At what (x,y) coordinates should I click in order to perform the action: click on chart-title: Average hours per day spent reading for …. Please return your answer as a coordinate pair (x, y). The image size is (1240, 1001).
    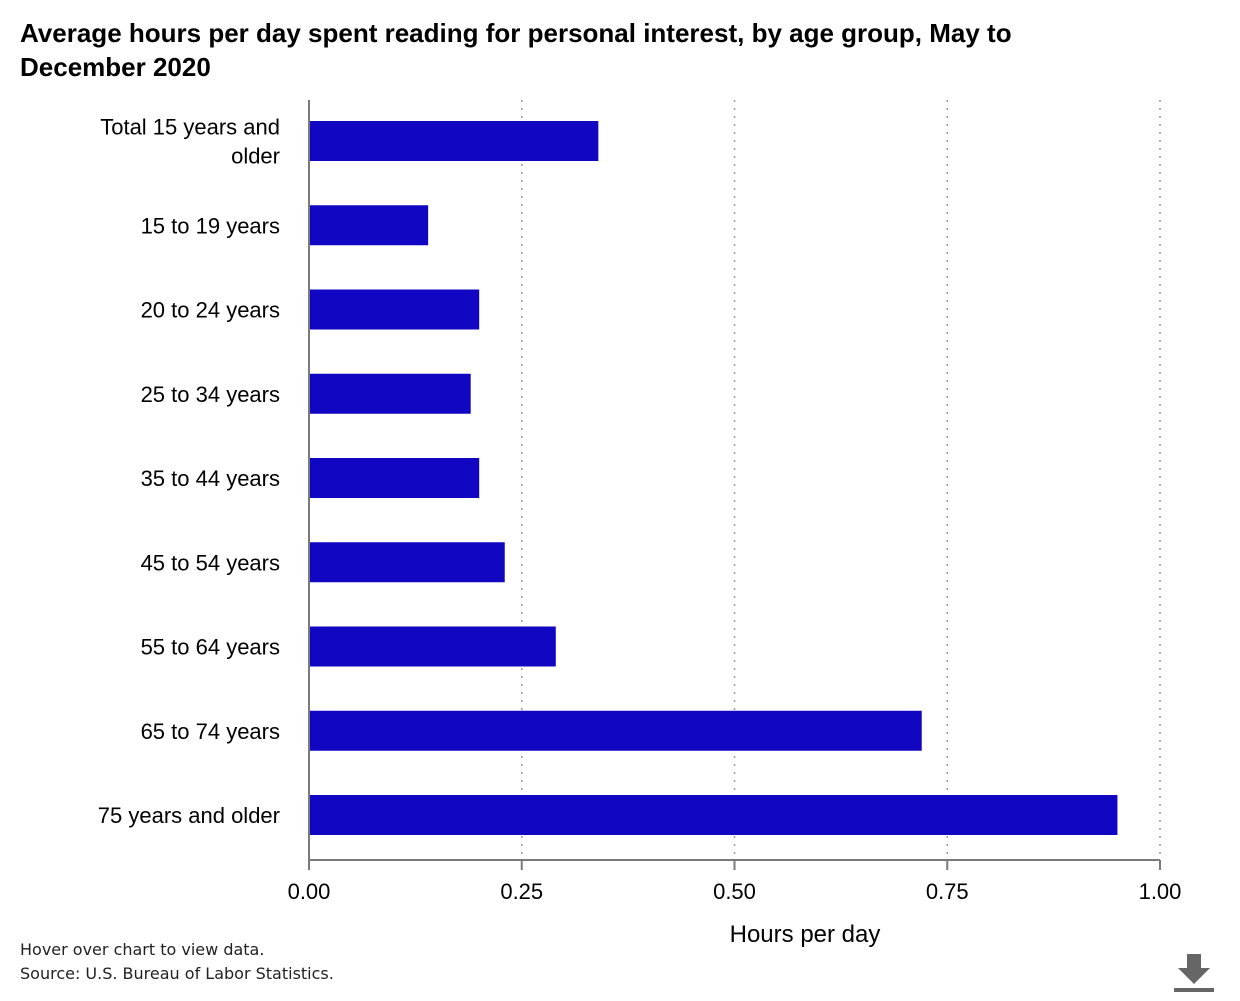
    Looking at the image, I should click on (516, 50).